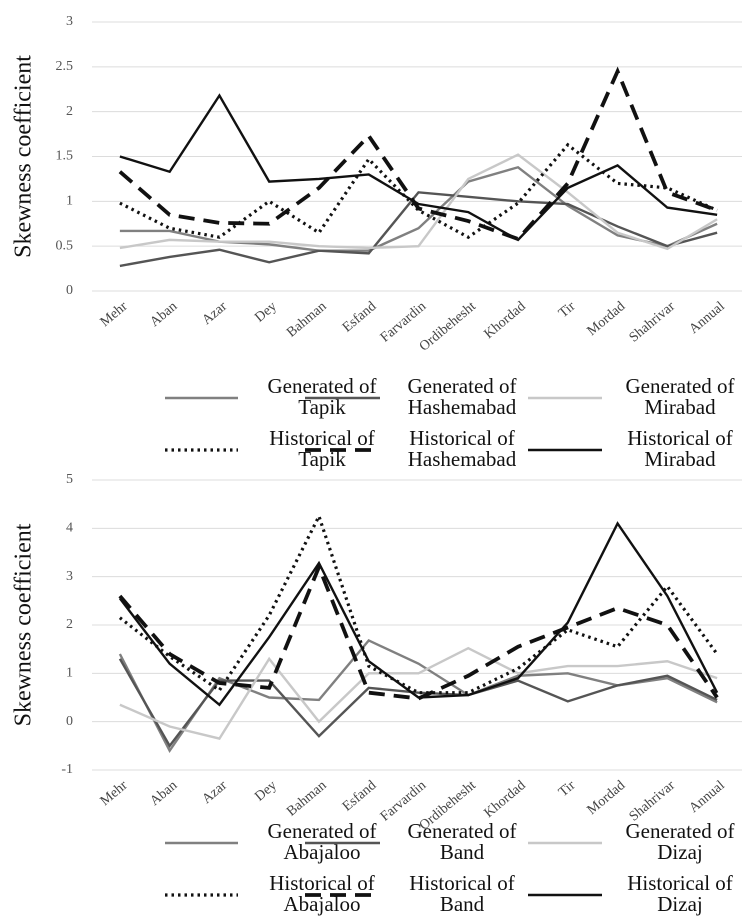  I want to click on legend-label: Generated of Band, so click(462, 841).